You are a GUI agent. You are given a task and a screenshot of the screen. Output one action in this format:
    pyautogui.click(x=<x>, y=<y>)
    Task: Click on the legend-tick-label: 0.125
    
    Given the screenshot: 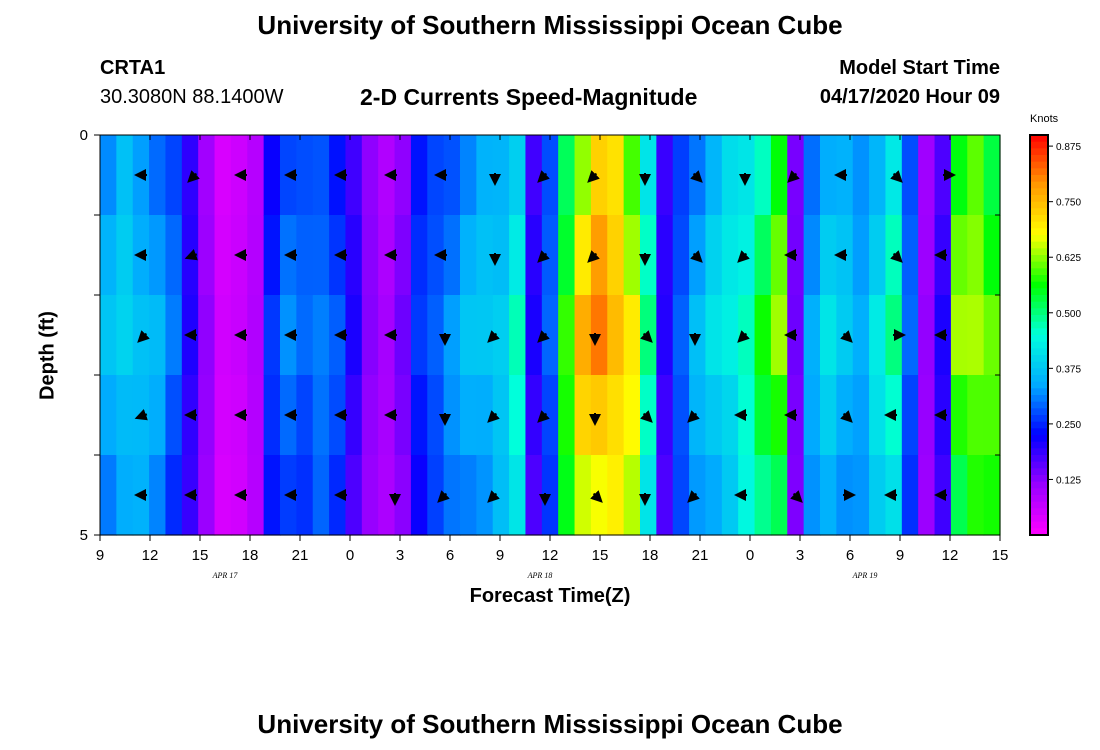 What is the action you would take?
    pyautogui.click(x=1068, y=480)
    